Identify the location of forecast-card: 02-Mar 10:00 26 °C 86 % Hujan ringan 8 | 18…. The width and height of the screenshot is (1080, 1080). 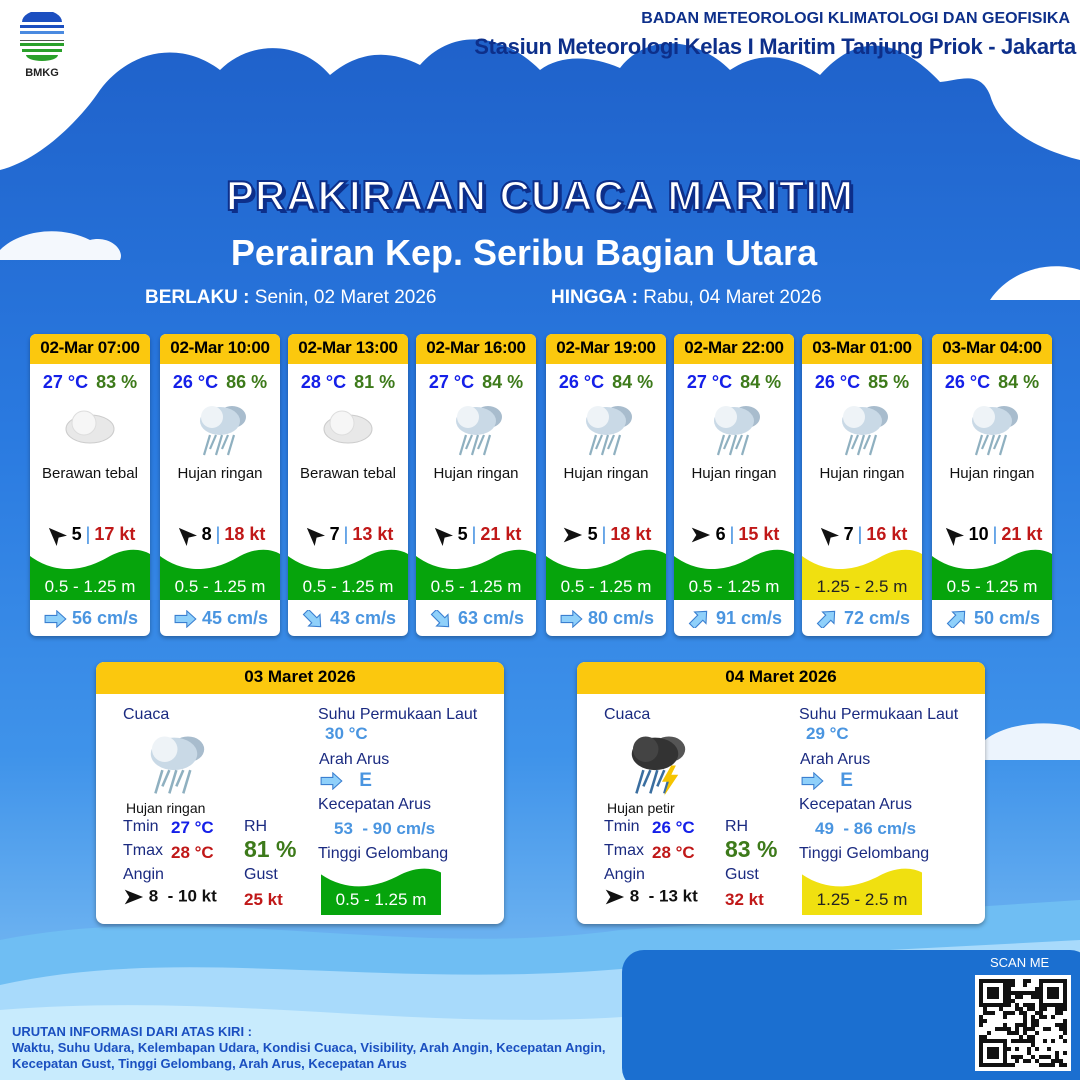
(220, 485).